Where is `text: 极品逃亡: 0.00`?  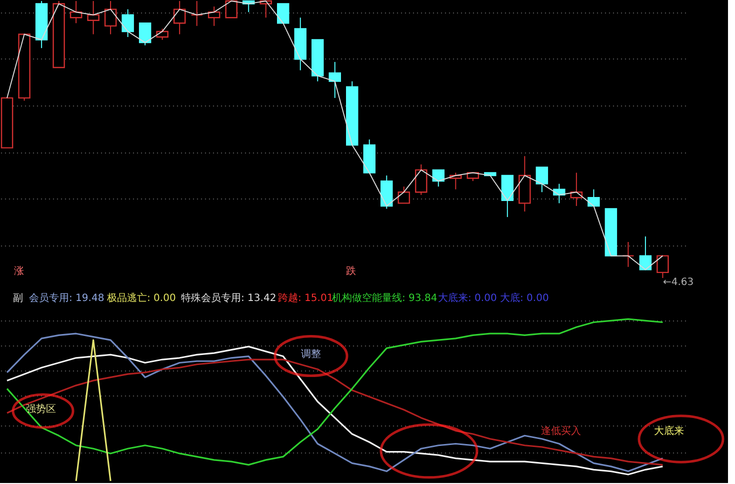 text: 极品逃亡: 0.00 is located at coordinates (141, 298).